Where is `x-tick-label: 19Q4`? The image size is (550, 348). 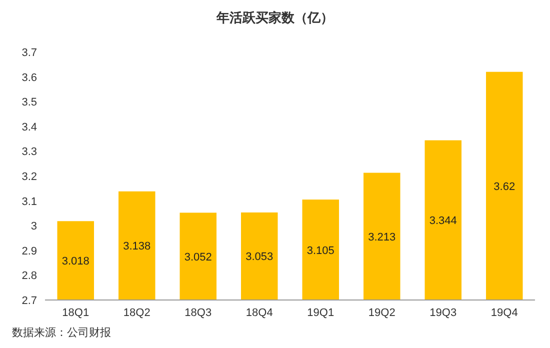 x-tick-label: 19Q4 is located at coordinates (504, 313).